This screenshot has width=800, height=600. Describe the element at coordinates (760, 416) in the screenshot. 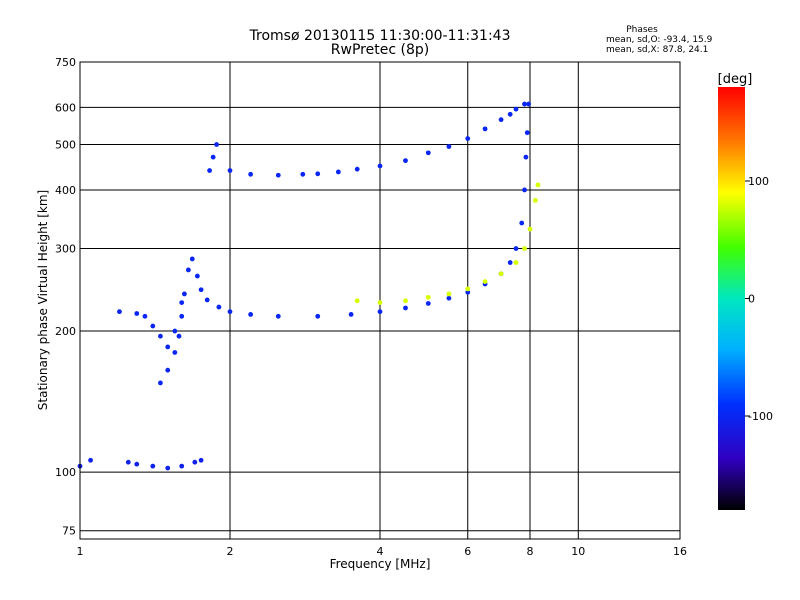

I see `colorbar-tick-label: -100` at that location.